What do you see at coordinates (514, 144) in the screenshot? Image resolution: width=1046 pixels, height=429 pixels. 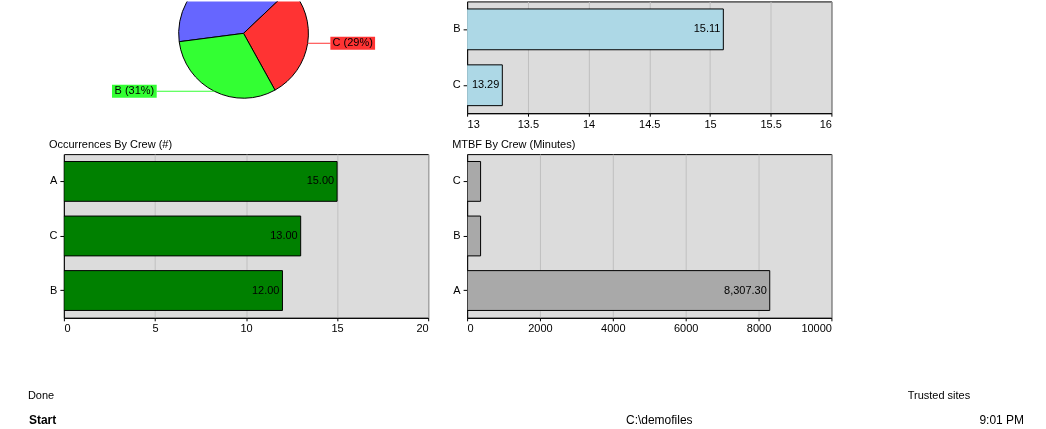 I see `chart-title: MTBF By Crew (Minutes)` at bounding box center [514, 144].